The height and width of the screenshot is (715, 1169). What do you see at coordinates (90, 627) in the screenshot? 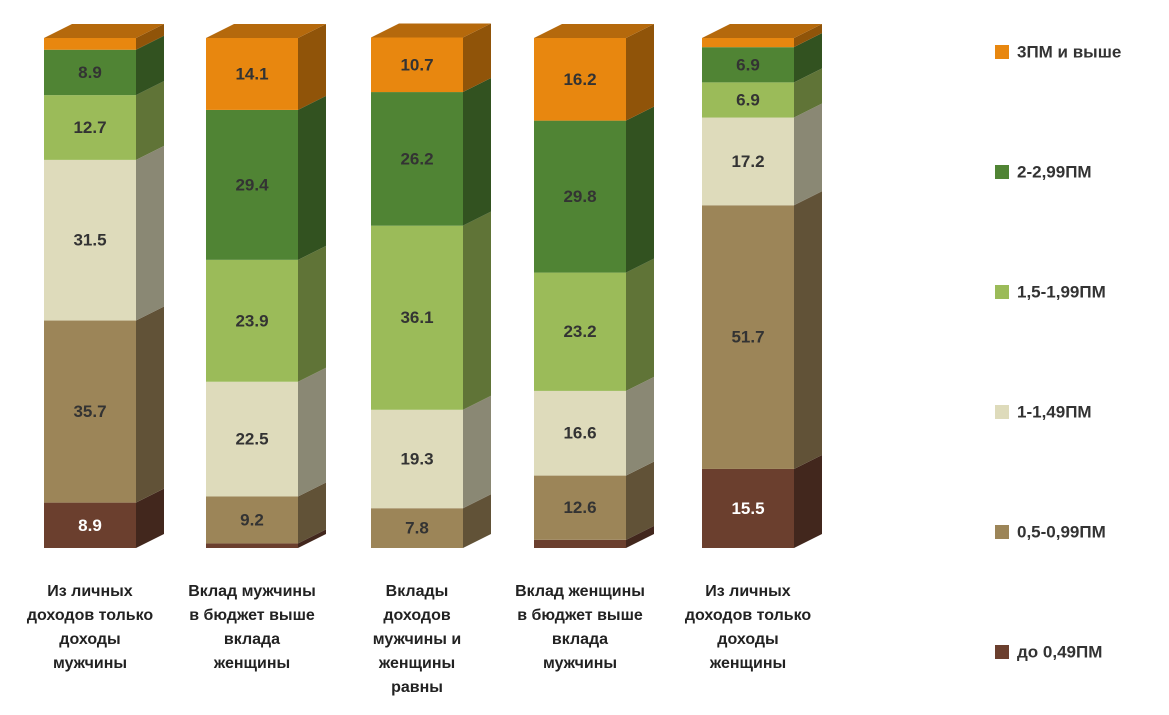
I see `x-tick-label: Из личных доходов только доходы мужчины` at bounding box center [90, 627].